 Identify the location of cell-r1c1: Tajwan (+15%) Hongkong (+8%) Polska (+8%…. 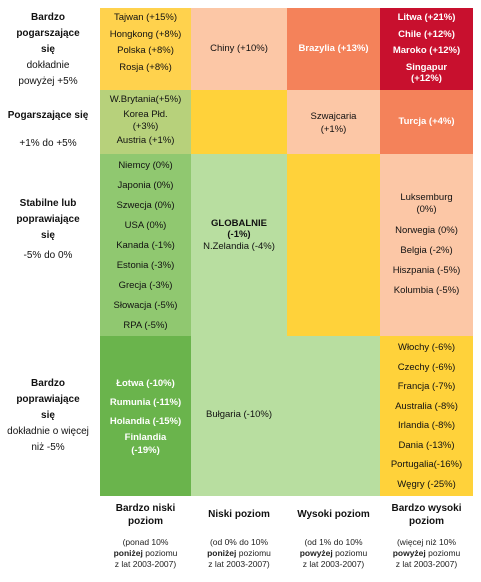
(145, 49).